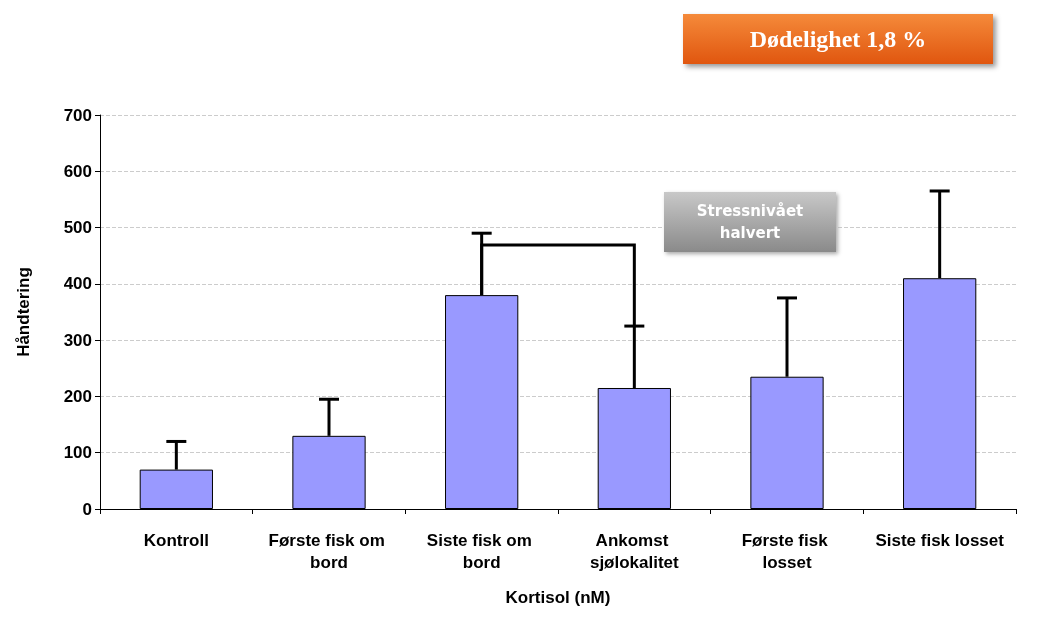 This screenshot has width=1046, height=617. What do you see at coordinates (940, 540) in the screenshot?
I see `x-tick-label: Siste fisk losset` at bounding box center [940, 540].